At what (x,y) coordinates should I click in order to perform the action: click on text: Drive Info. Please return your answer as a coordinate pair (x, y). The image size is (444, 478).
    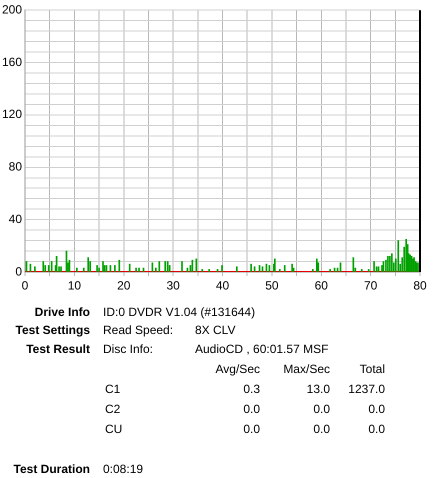
    Looking at the image, I should click on (62, 312).